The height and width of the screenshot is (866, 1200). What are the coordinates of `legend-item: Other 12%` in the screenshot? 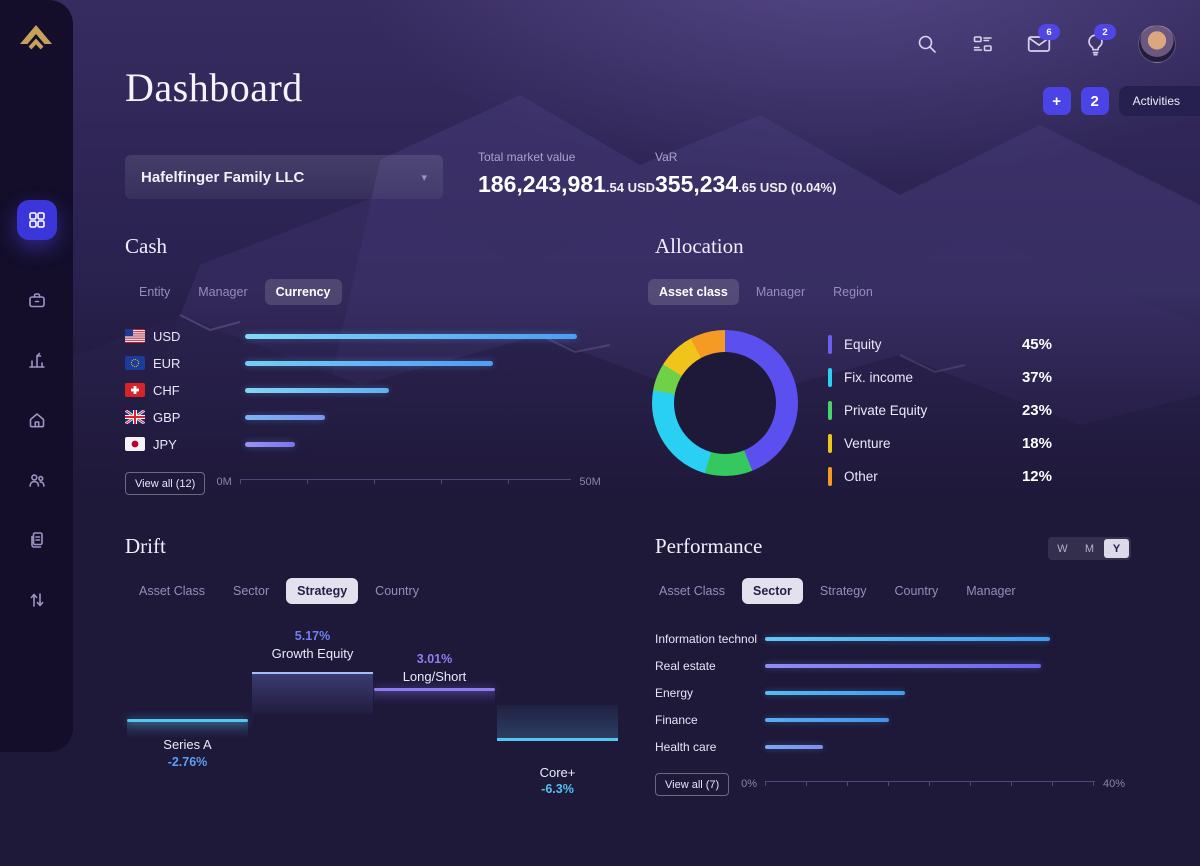 It's located at (940, 476).